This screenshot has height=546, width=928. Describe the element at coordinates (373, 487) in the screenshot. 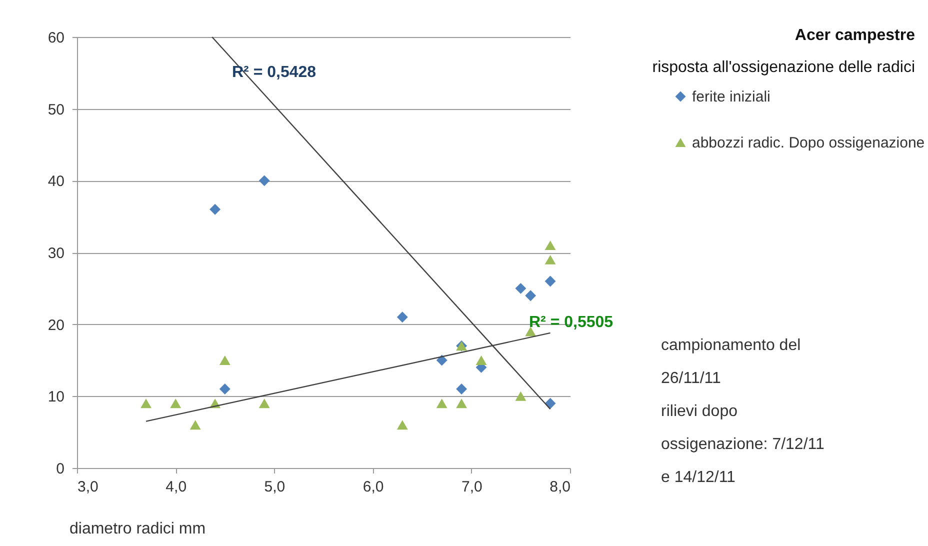

I see `x-tick-label: 6,0` at that location.